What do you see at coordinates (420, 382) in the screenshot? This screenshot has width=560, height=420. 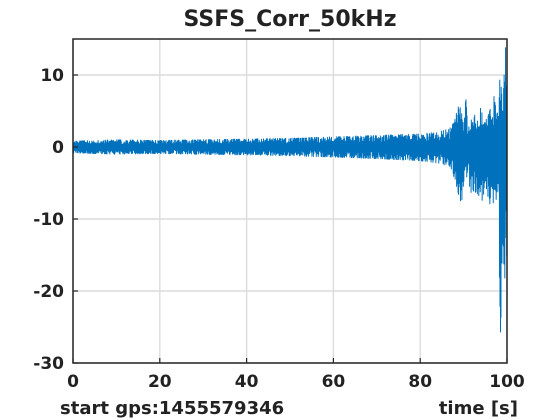 I see `x-tick-label: 80` at bounding box center [420, 382].